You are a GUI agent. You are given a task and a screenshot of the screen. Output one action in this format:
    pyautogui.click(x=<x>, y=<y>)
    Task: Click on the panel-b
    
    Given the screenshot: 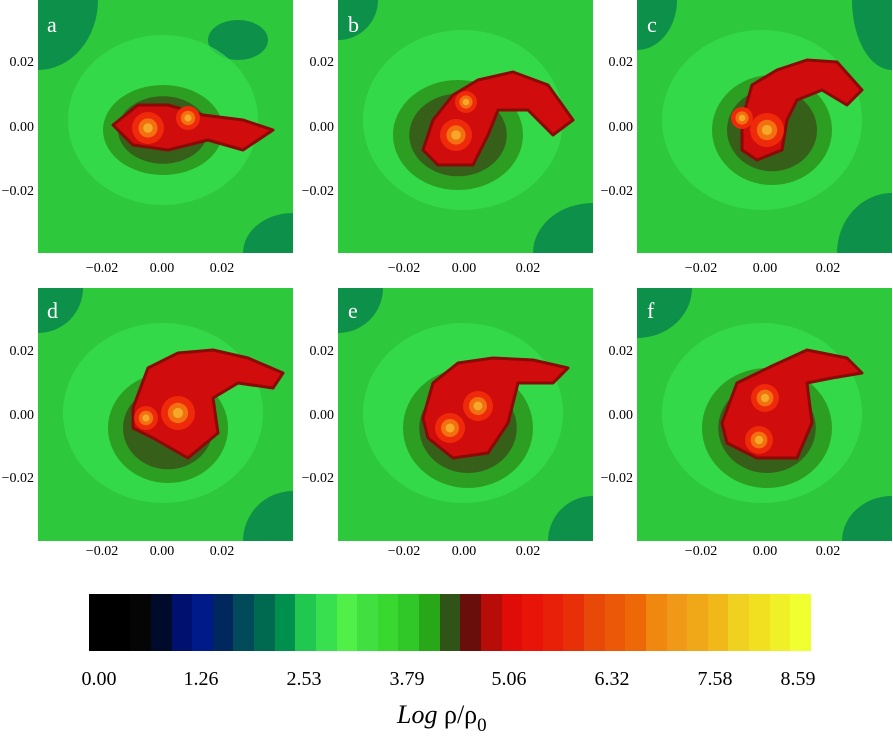 What is the action you would take?
    pyautogui.click(x=465, y=126)
    